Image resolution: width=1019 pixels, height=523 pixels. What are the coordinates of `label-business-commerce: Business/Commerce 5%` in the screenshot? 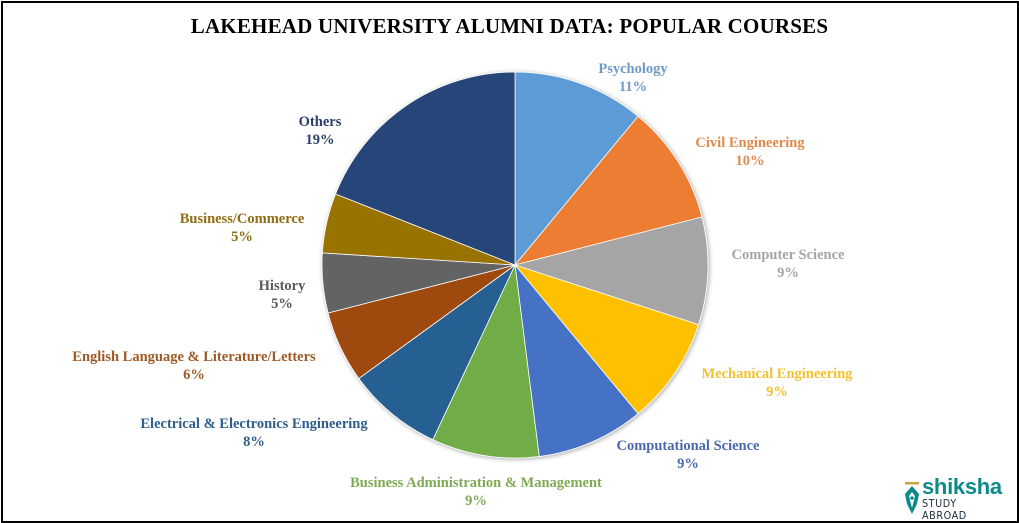 It's located at (242, 228).